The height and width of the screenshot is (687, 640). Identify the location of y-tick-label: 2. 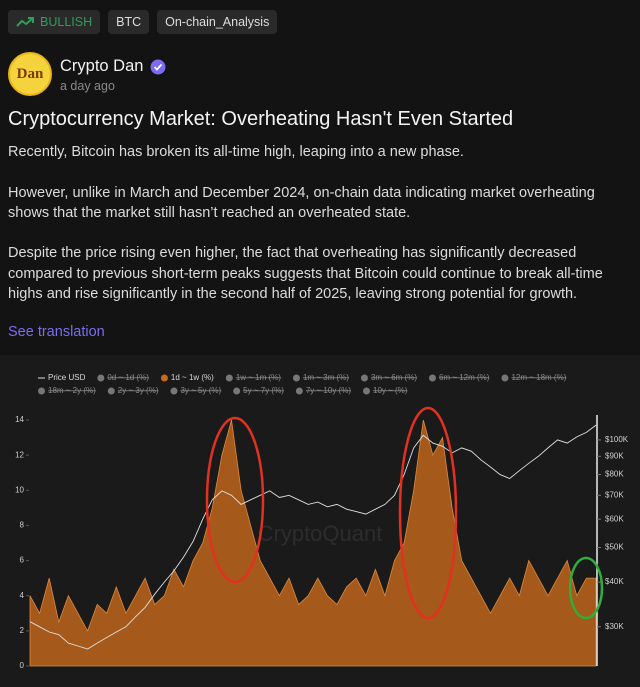
(22, 630).